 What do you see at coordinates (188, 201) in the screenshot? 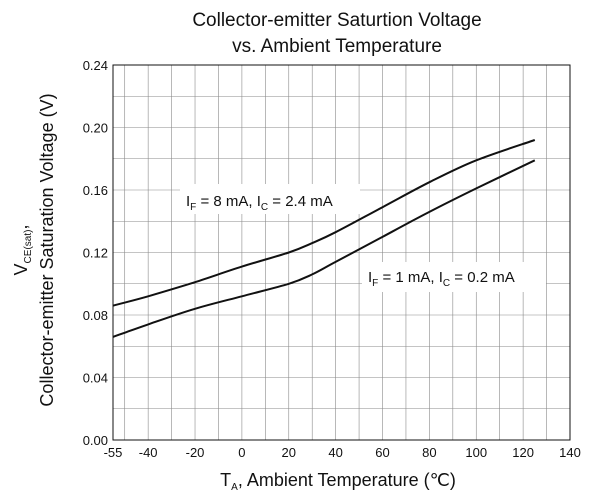
I see `annotation-1-part-0: I` at bounding box center [188, 201].